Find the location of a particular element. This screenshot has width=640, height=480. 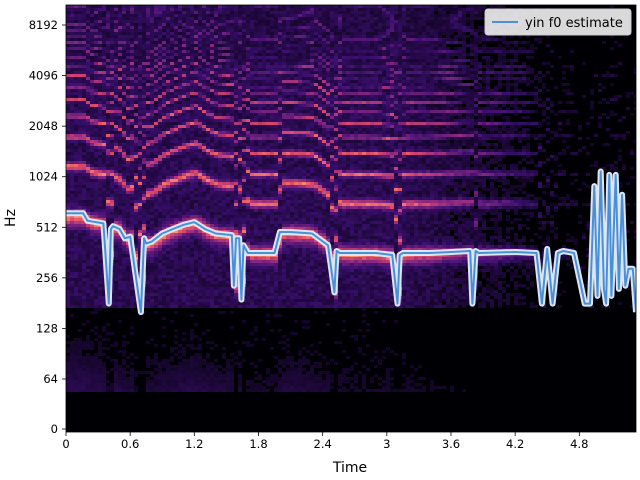

x-tick-label: 3.6 is located at coordinates (451, 444).